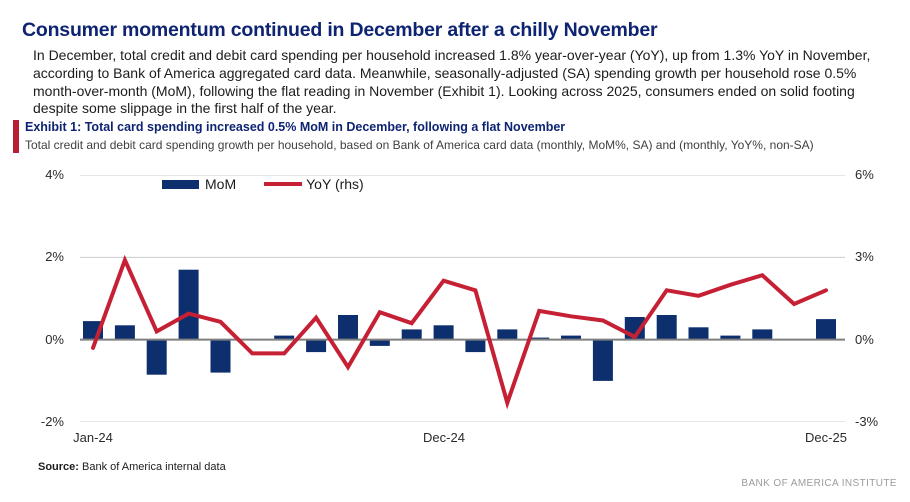  I want to click on x-axis-tick: Jan-24, so click(93, 437).